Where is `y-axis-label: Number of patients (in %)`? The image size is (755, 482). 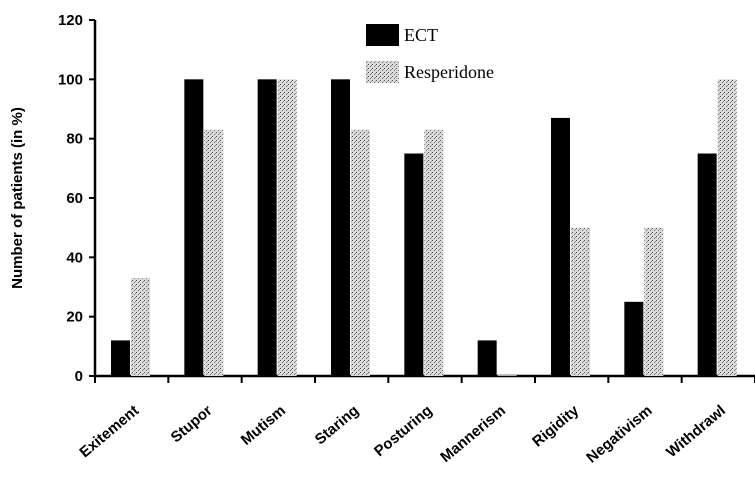 y-axis-label: Number of patients (in %) is located at coordinates (17, 198).